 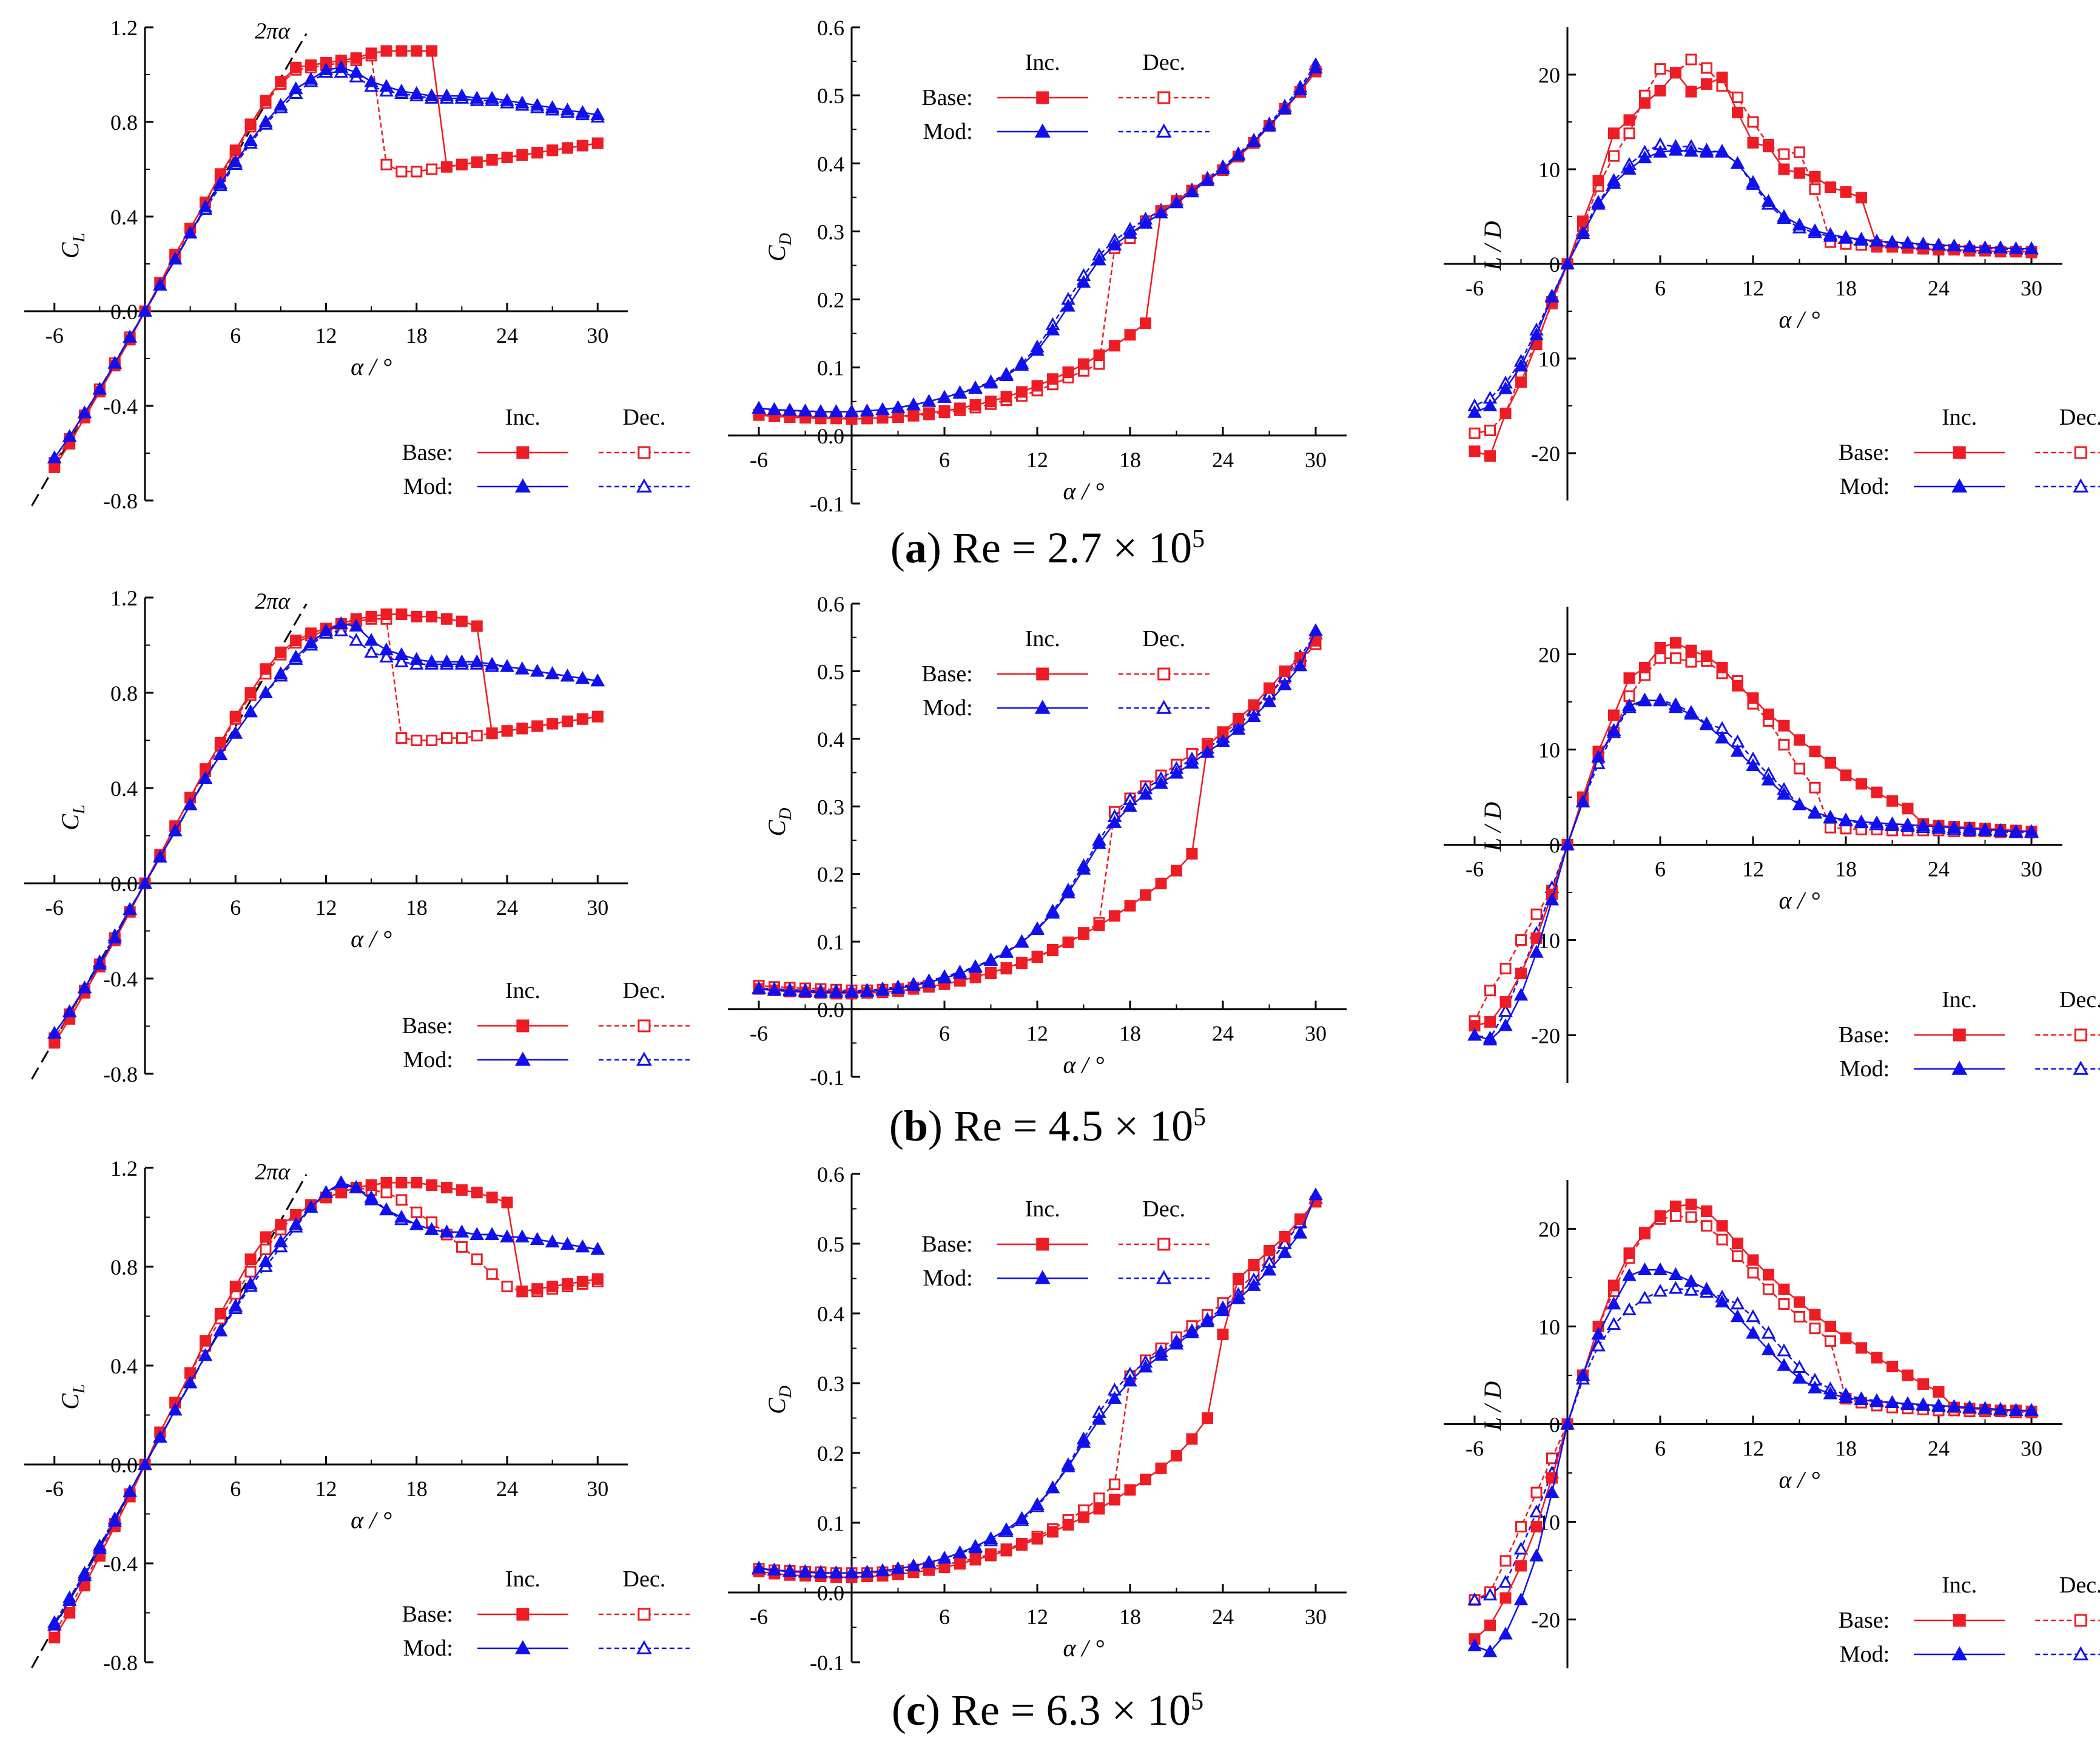 What do you see at coordinates (371, 366) in the screenshot?
I see `x-axis-label: α / °` at bounding box center [371, 366].